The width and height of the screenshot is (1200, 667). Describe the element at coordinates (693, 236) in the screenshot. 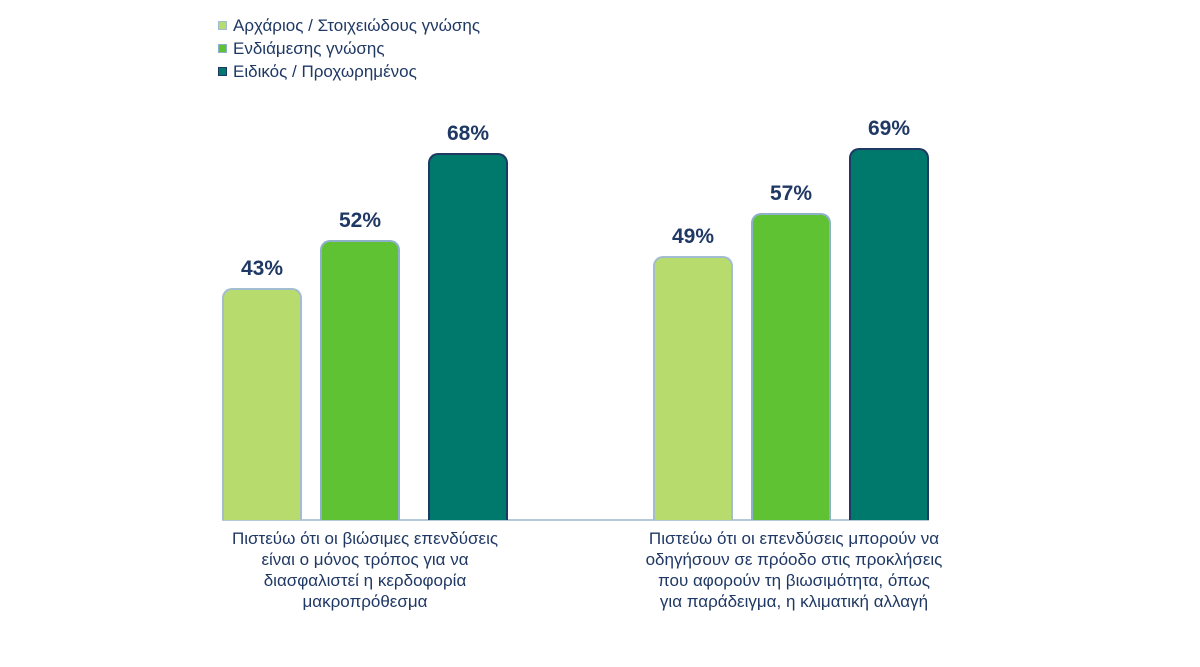

I see `bar-value-label: 49%` at that location.